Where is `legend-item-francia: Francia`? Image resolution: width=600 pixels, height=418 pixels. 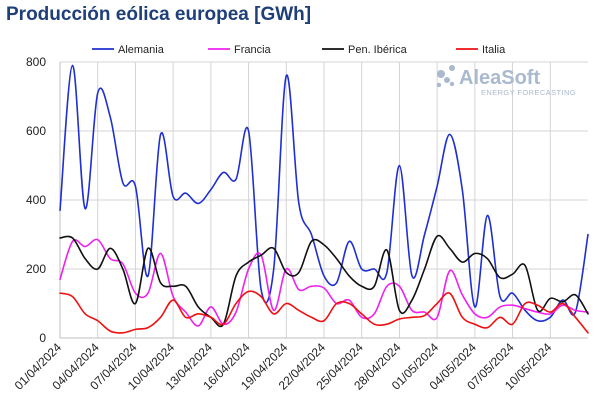 legend-item-francia: Francia is located at coordinates (240, 50).